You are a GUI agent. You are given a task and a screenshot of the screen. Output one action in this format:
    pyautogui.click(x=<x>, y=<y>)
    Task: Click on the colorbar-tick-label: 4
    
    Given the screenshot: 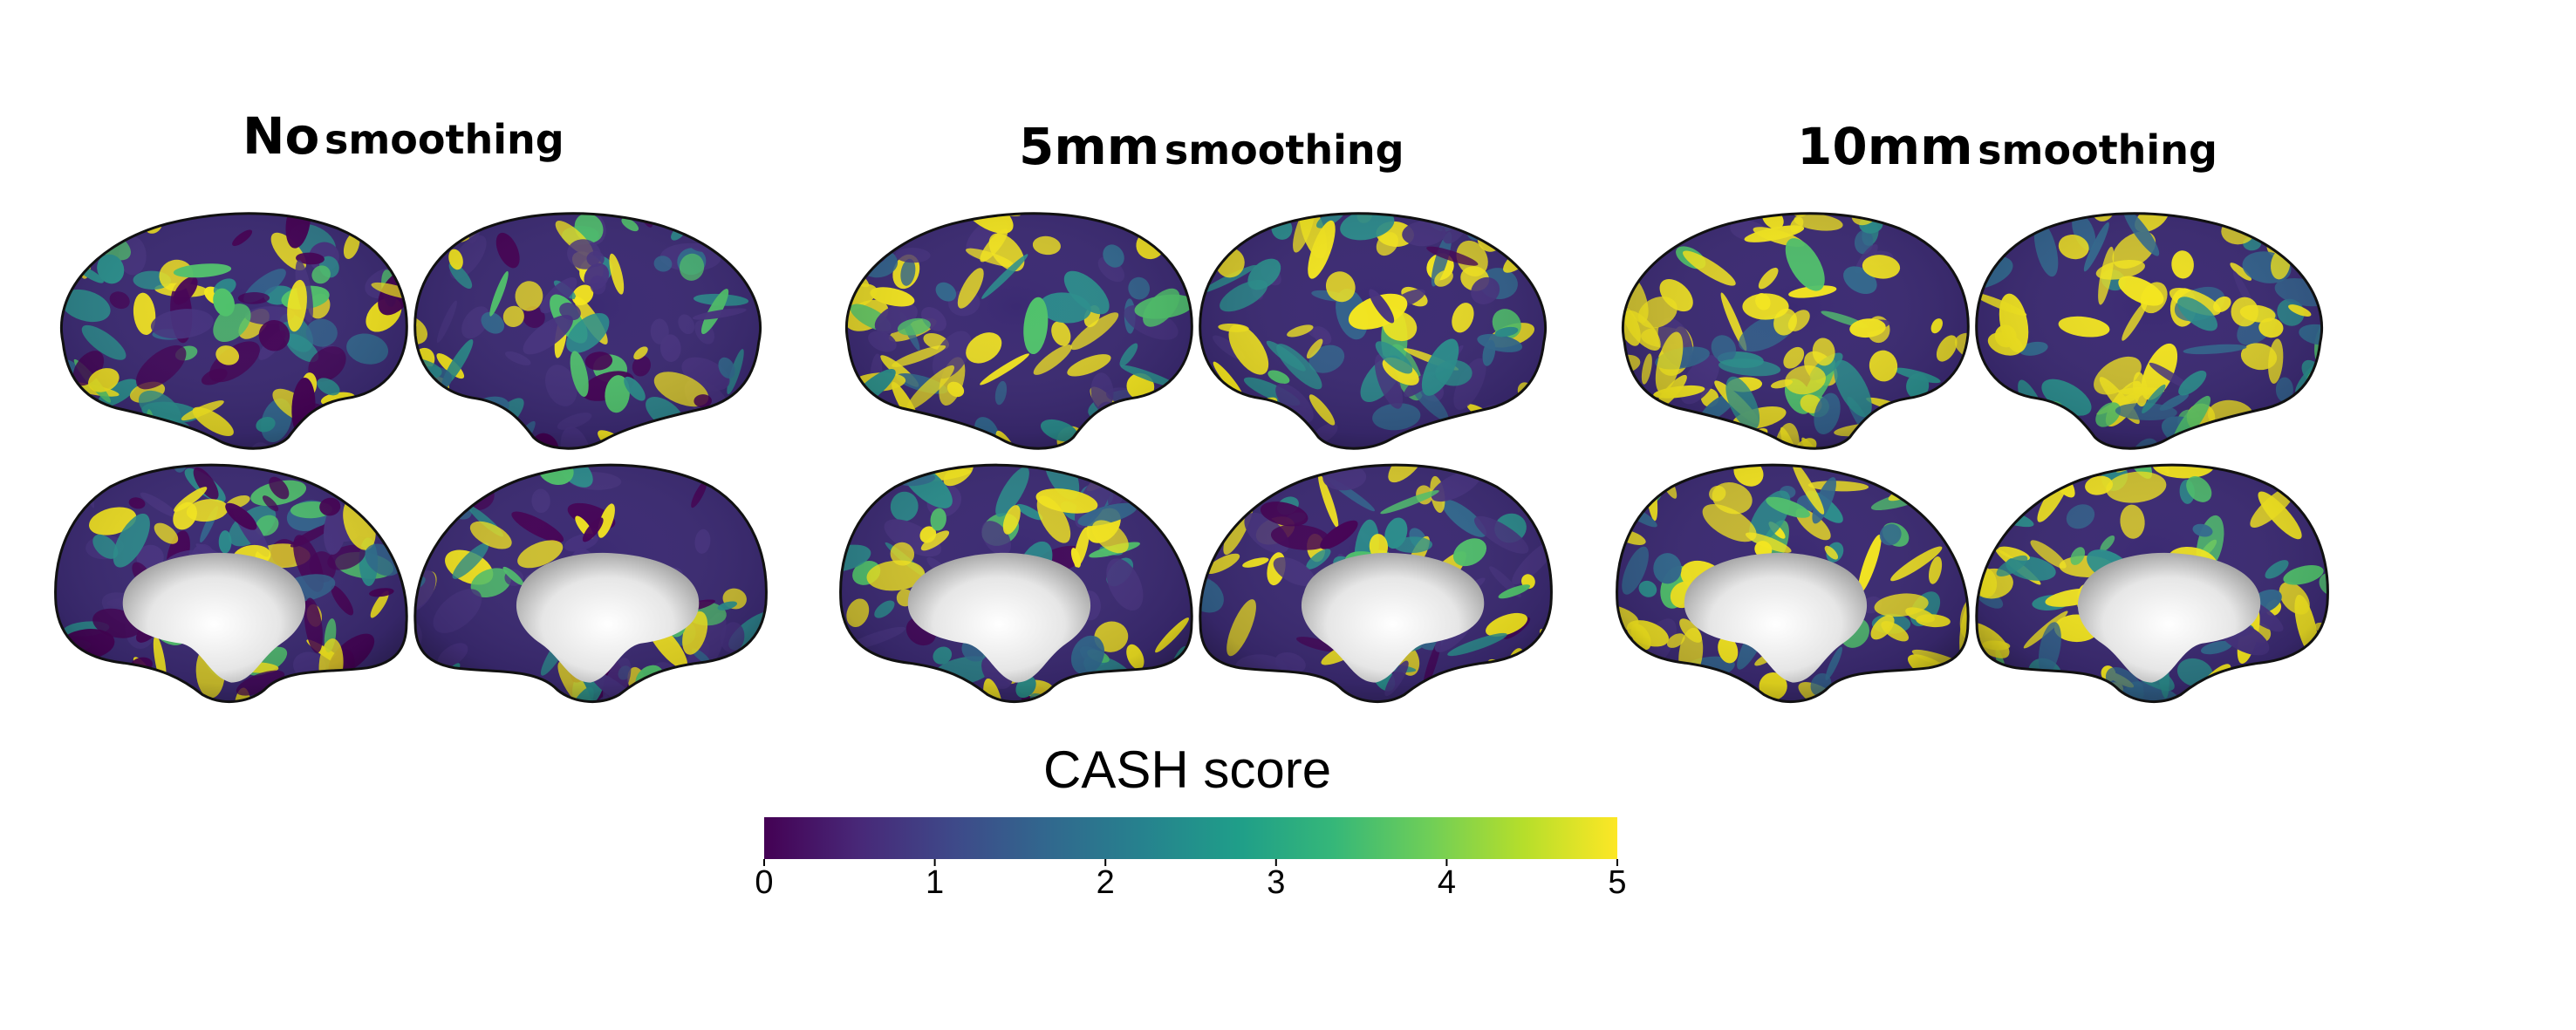 What is the action you would take?
    pyautogui.click(x=1446, y=882)
    